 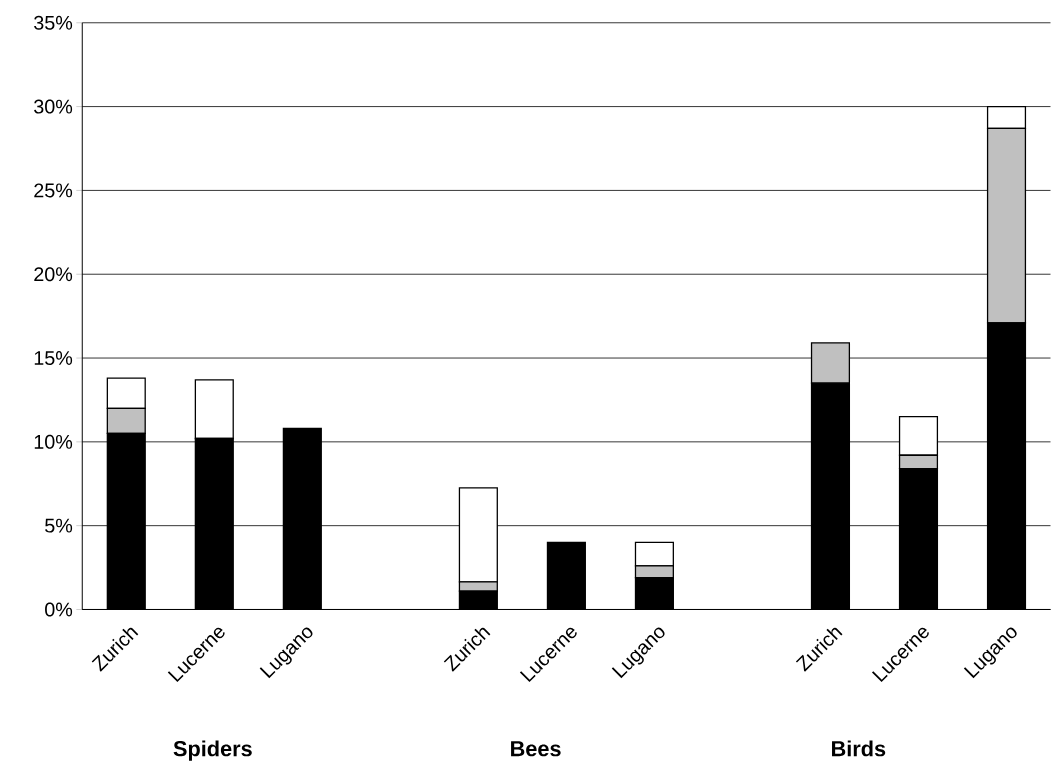 What do you see at coordinates (53, 358) in the screenshot?
I see `y-tick-label: 15%` at bounding box center [53, 358].